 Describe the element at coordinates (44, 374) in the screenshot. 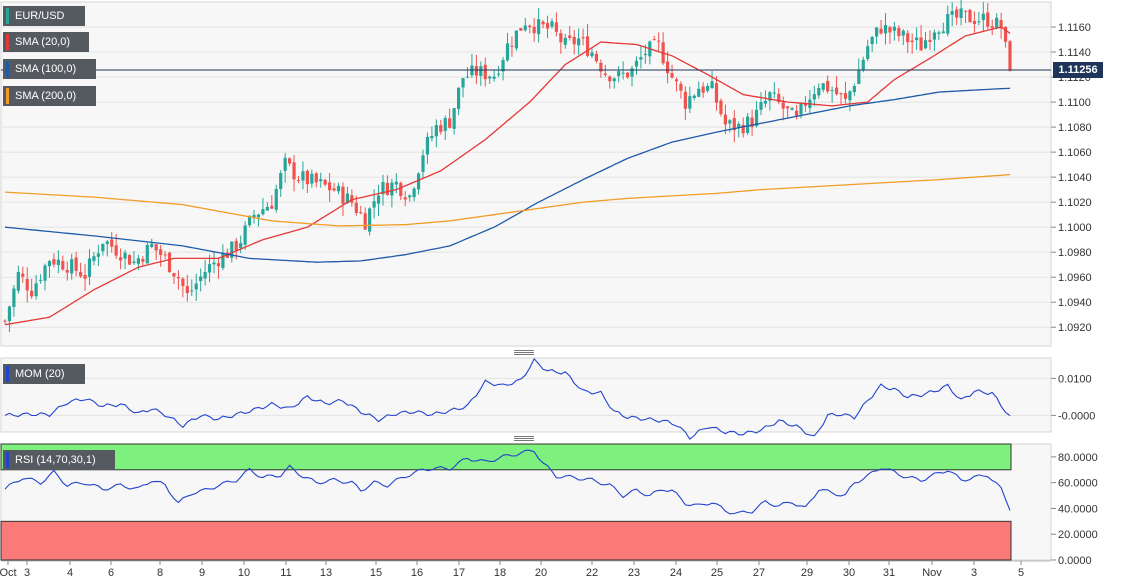

I see `legend-mom: MOM (20)` at that location.